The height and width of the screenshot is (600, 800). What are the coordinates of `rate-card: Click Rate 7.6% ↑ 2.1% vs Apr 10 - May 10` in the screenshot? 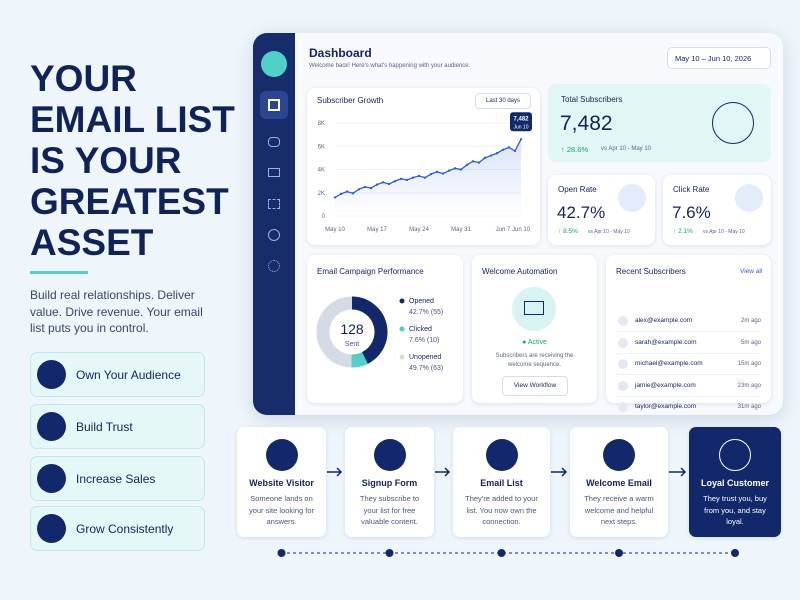 It's located at (717, 210).